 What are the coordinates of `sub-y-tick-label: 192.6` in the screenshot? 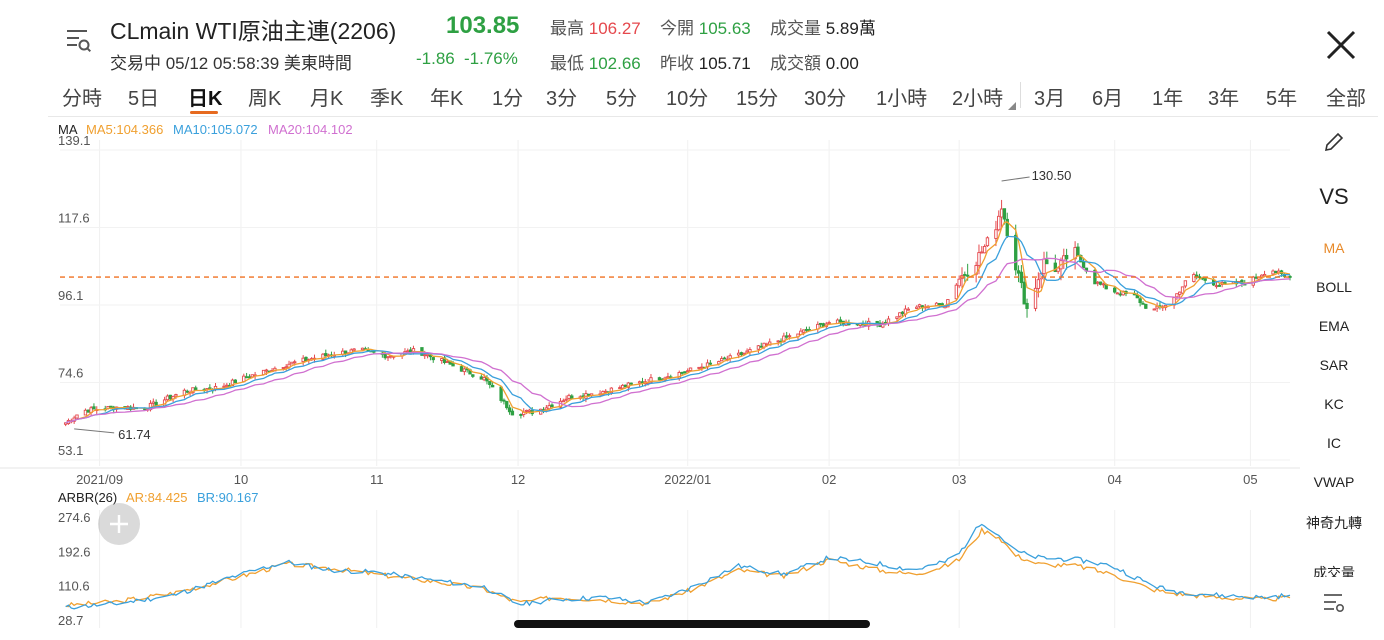 It's located at (74, 551).